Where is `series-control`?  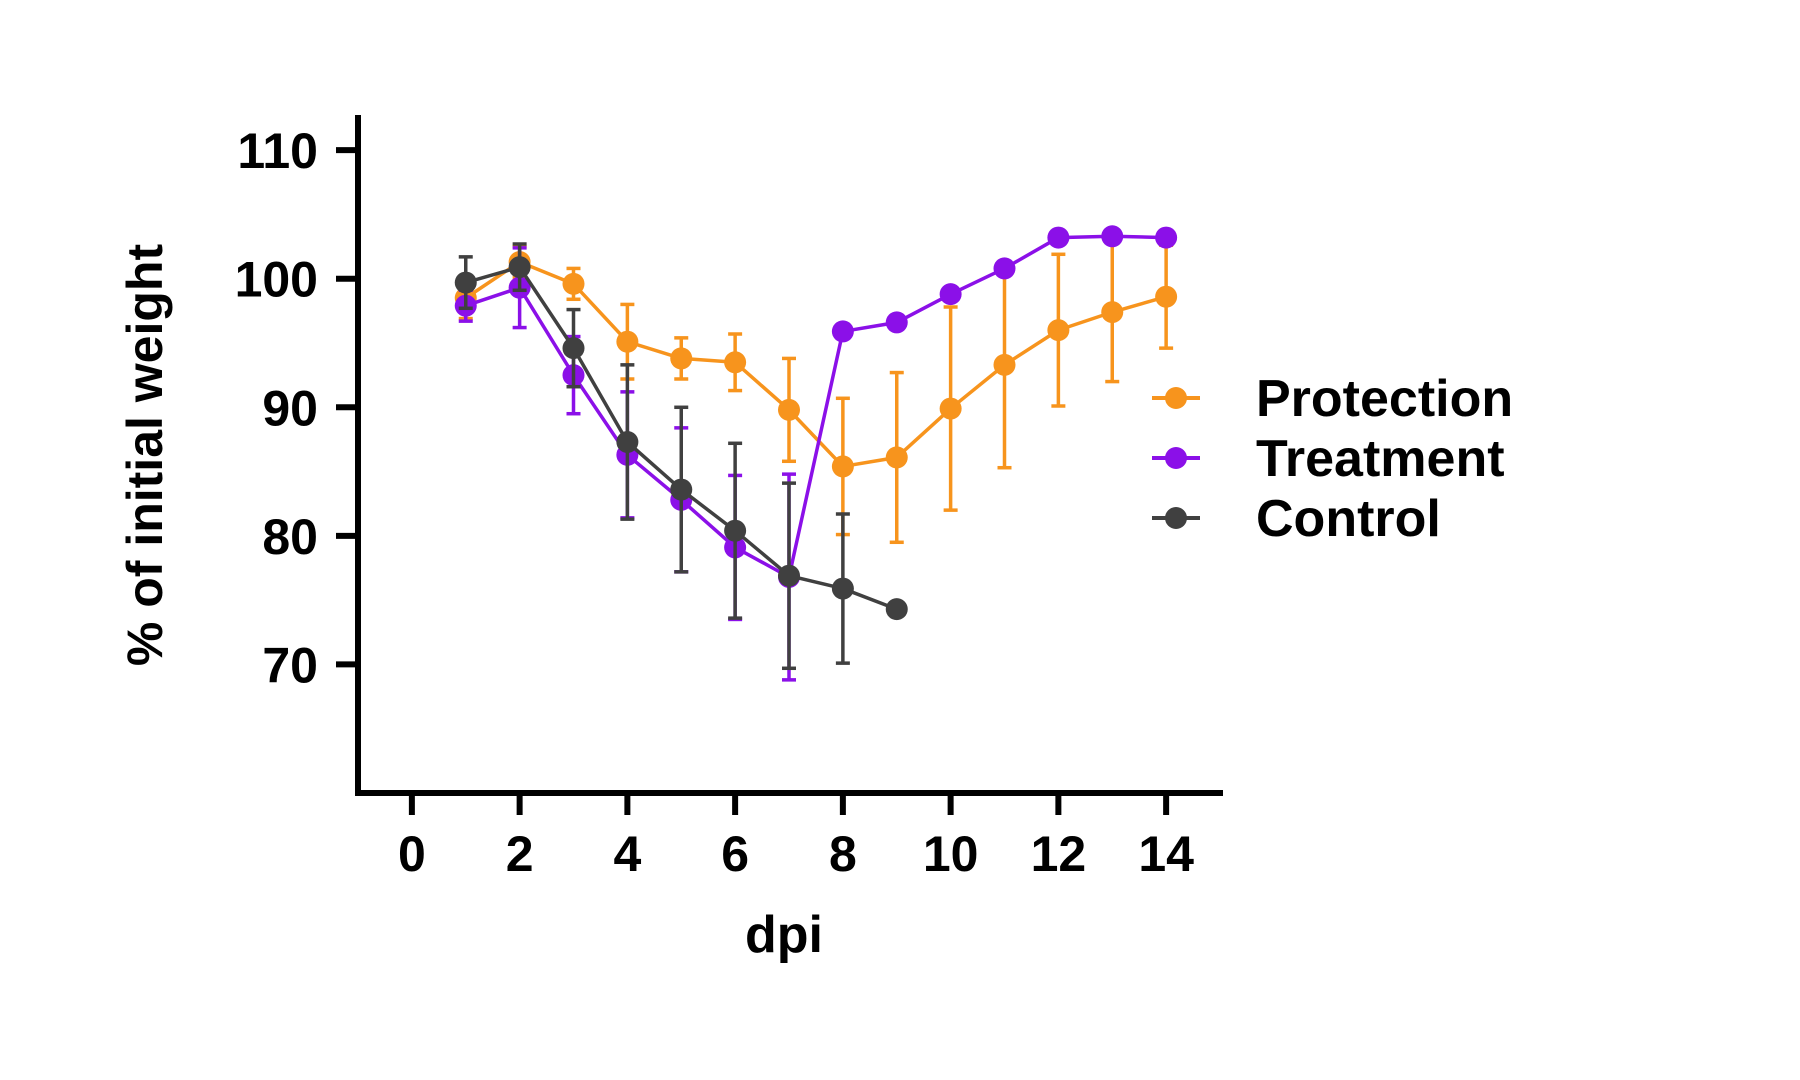 series-control is located at coordinates (681, 456).